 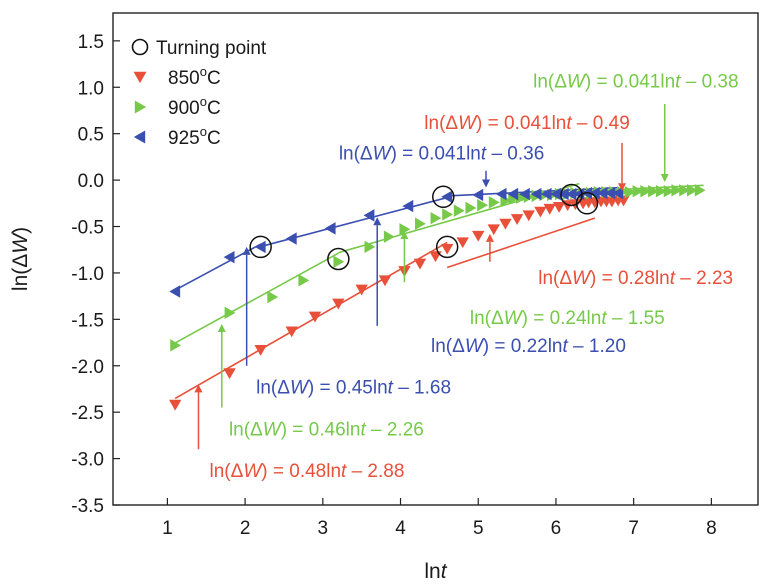 What do you see at coordinates (211, 48) in the screenshot?
I see `legend-label: Turning point` at bounding box center [211, 48].